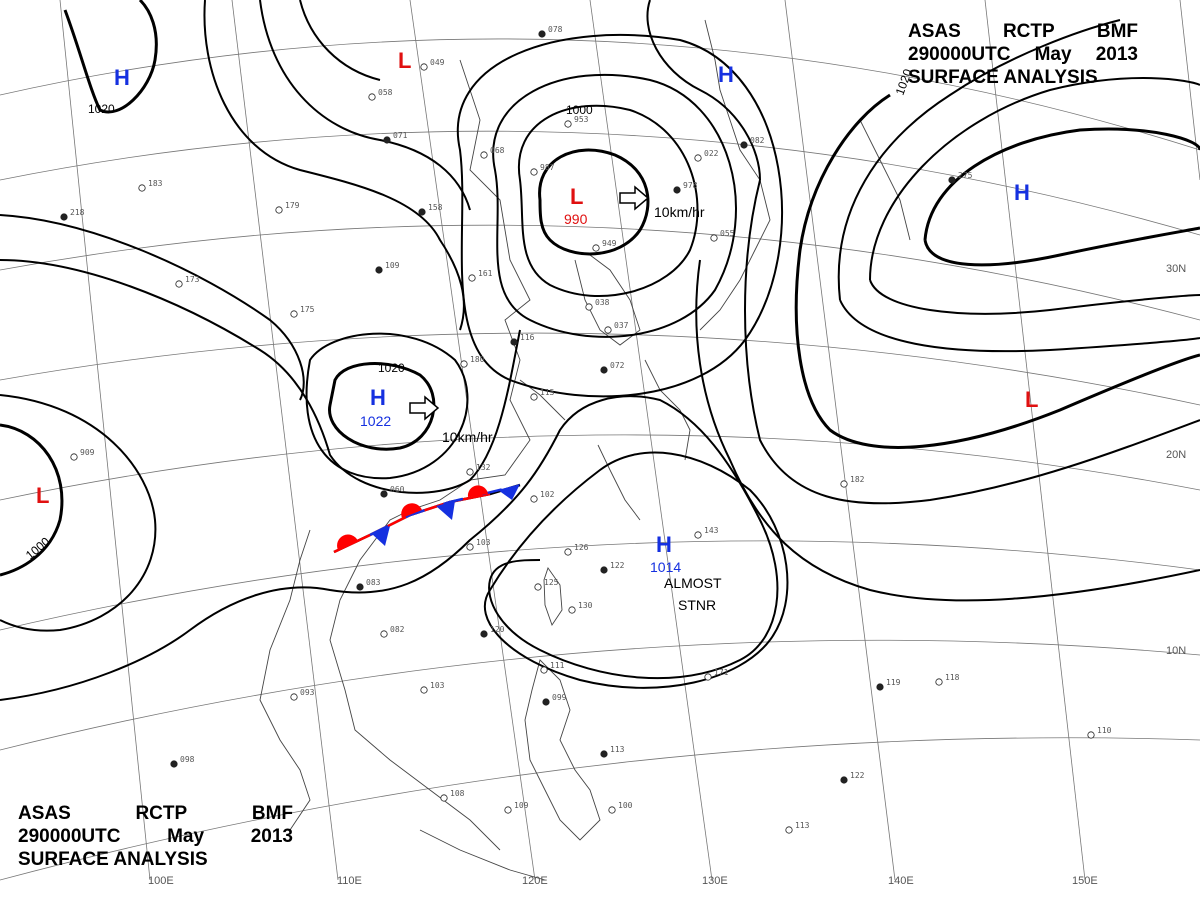 This screenshot has width=1200, height=900. Describe the element at coordinates (551, 582) in the screenshot. I see `station-pressure-value: 125` at that location.